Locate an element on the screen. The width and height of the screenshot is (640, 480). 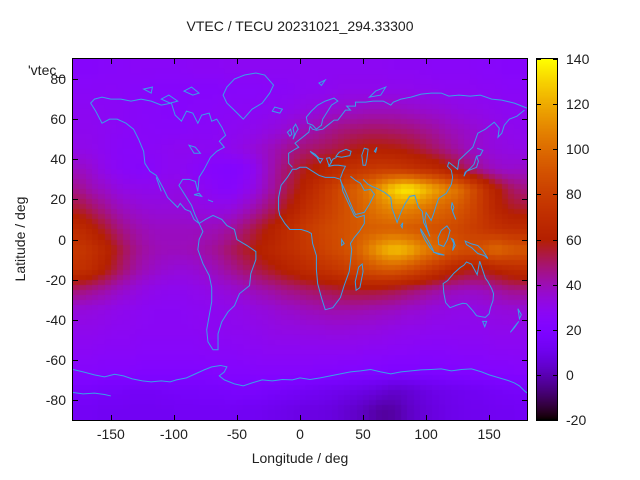
y-tick-label: 20 is located at coordinates (58, 199).